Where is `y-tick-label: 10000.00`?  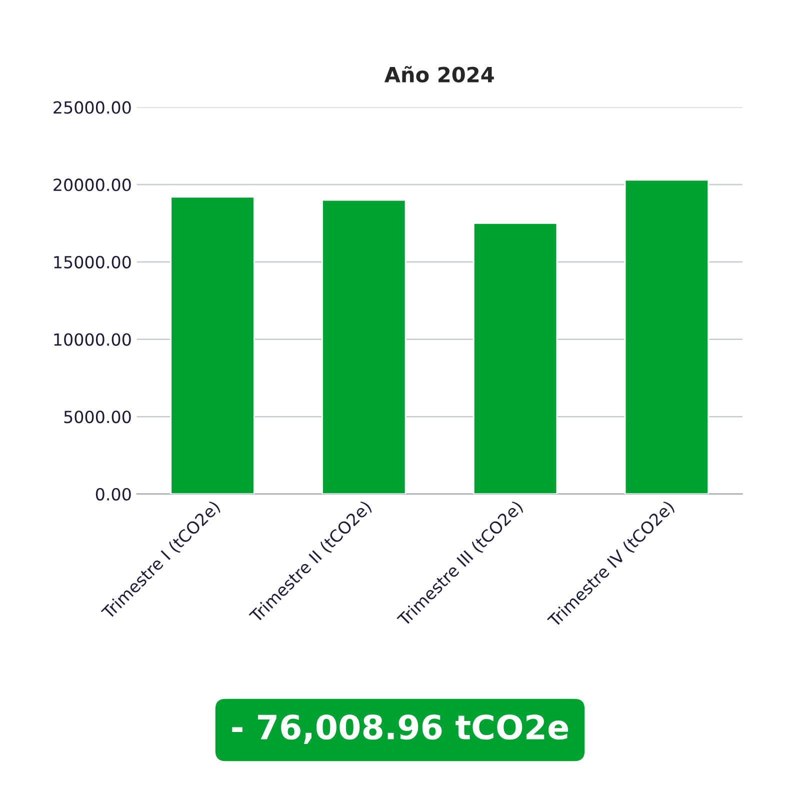 y-tick-label: 10000.00 is located at coordinates (92, 339).